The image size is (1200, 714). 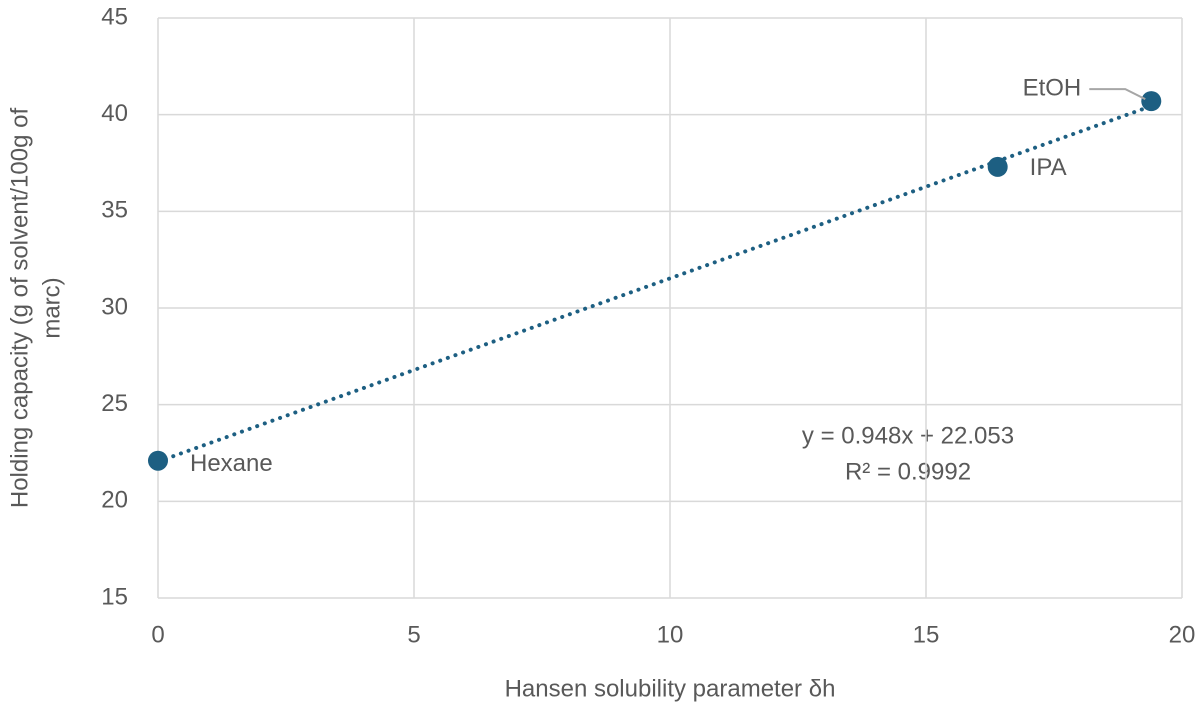 I want to click on y-axis-title-line: marc), so click(x=51, y=307).